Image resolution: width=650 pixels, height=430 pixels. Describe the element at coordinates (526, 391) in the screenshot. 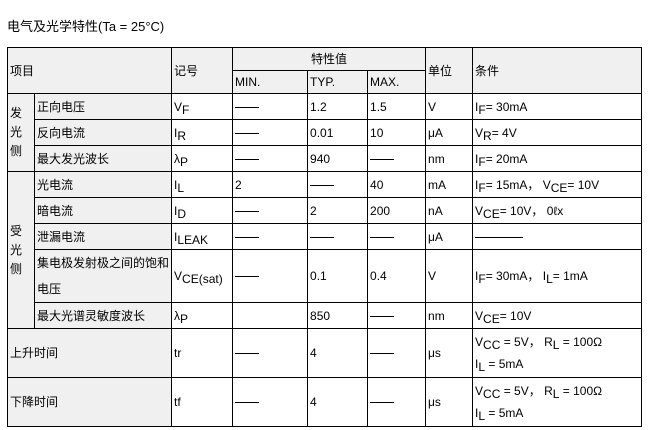

I see `text: = 5V， R` at that location.